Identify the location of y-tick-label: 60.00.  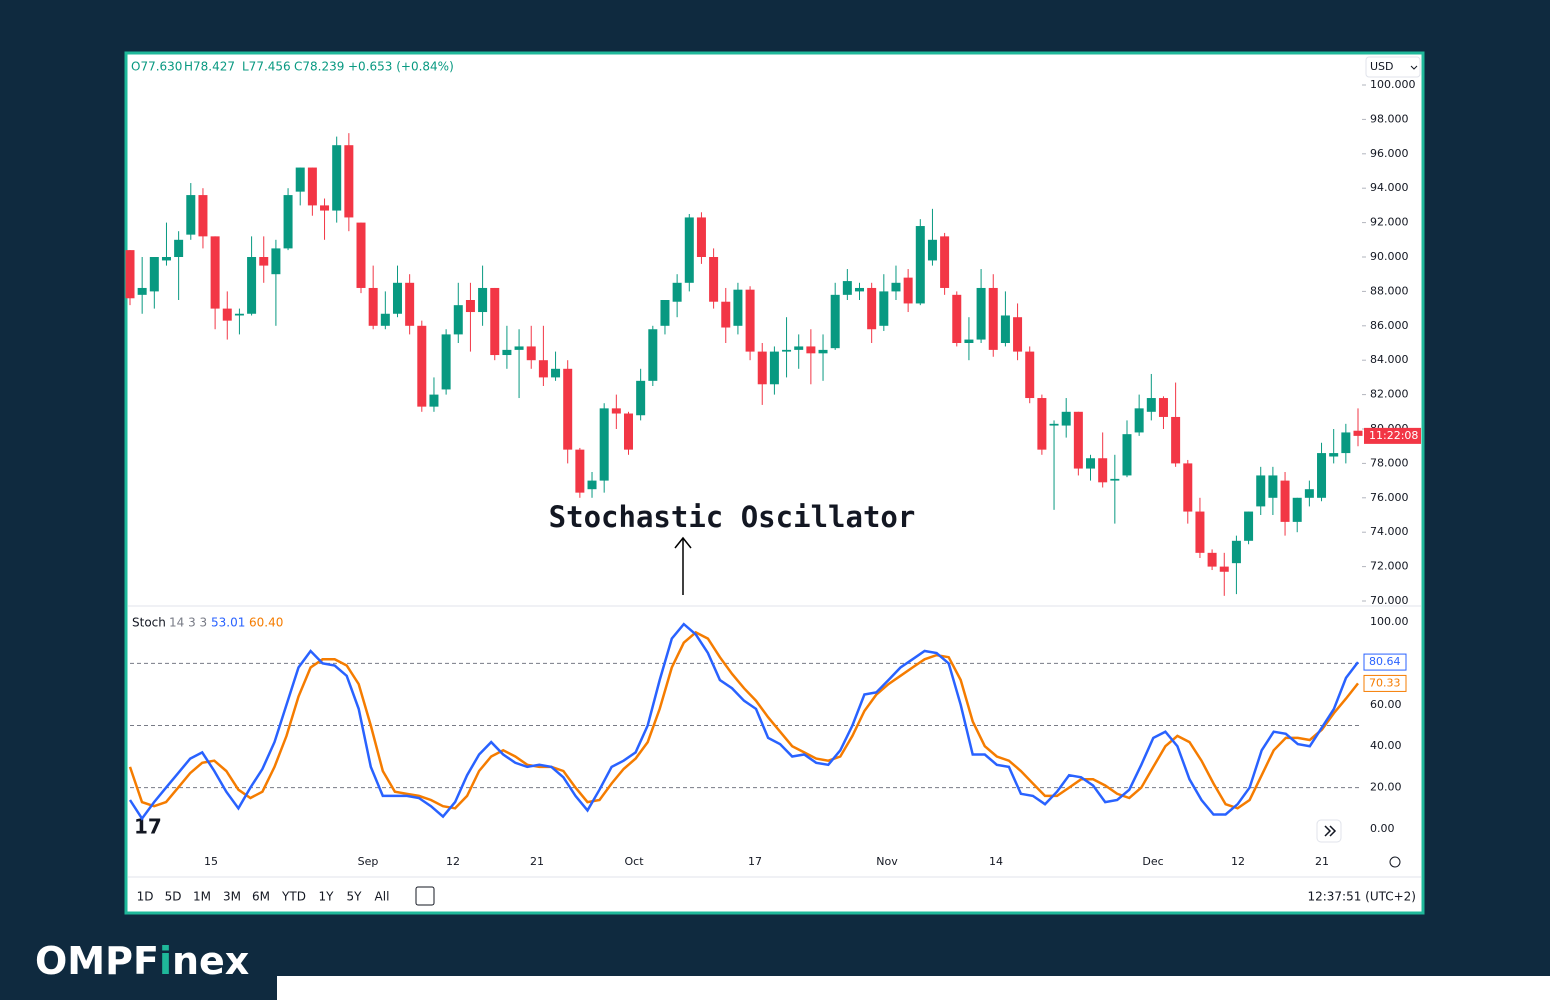
(1386, 704).